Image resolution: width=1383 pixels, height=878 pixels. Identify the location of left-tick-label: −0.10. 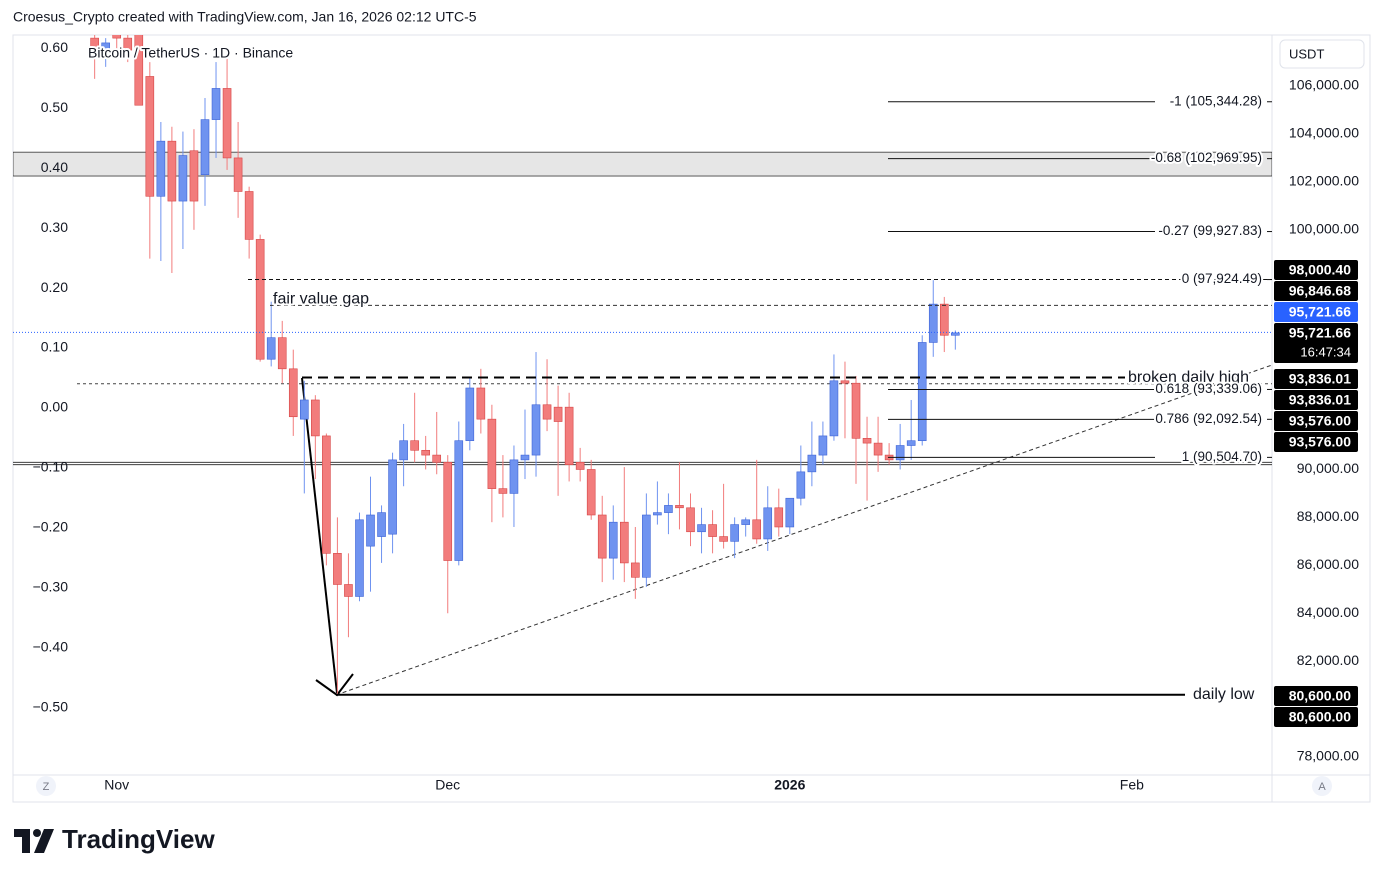
(51, 467).